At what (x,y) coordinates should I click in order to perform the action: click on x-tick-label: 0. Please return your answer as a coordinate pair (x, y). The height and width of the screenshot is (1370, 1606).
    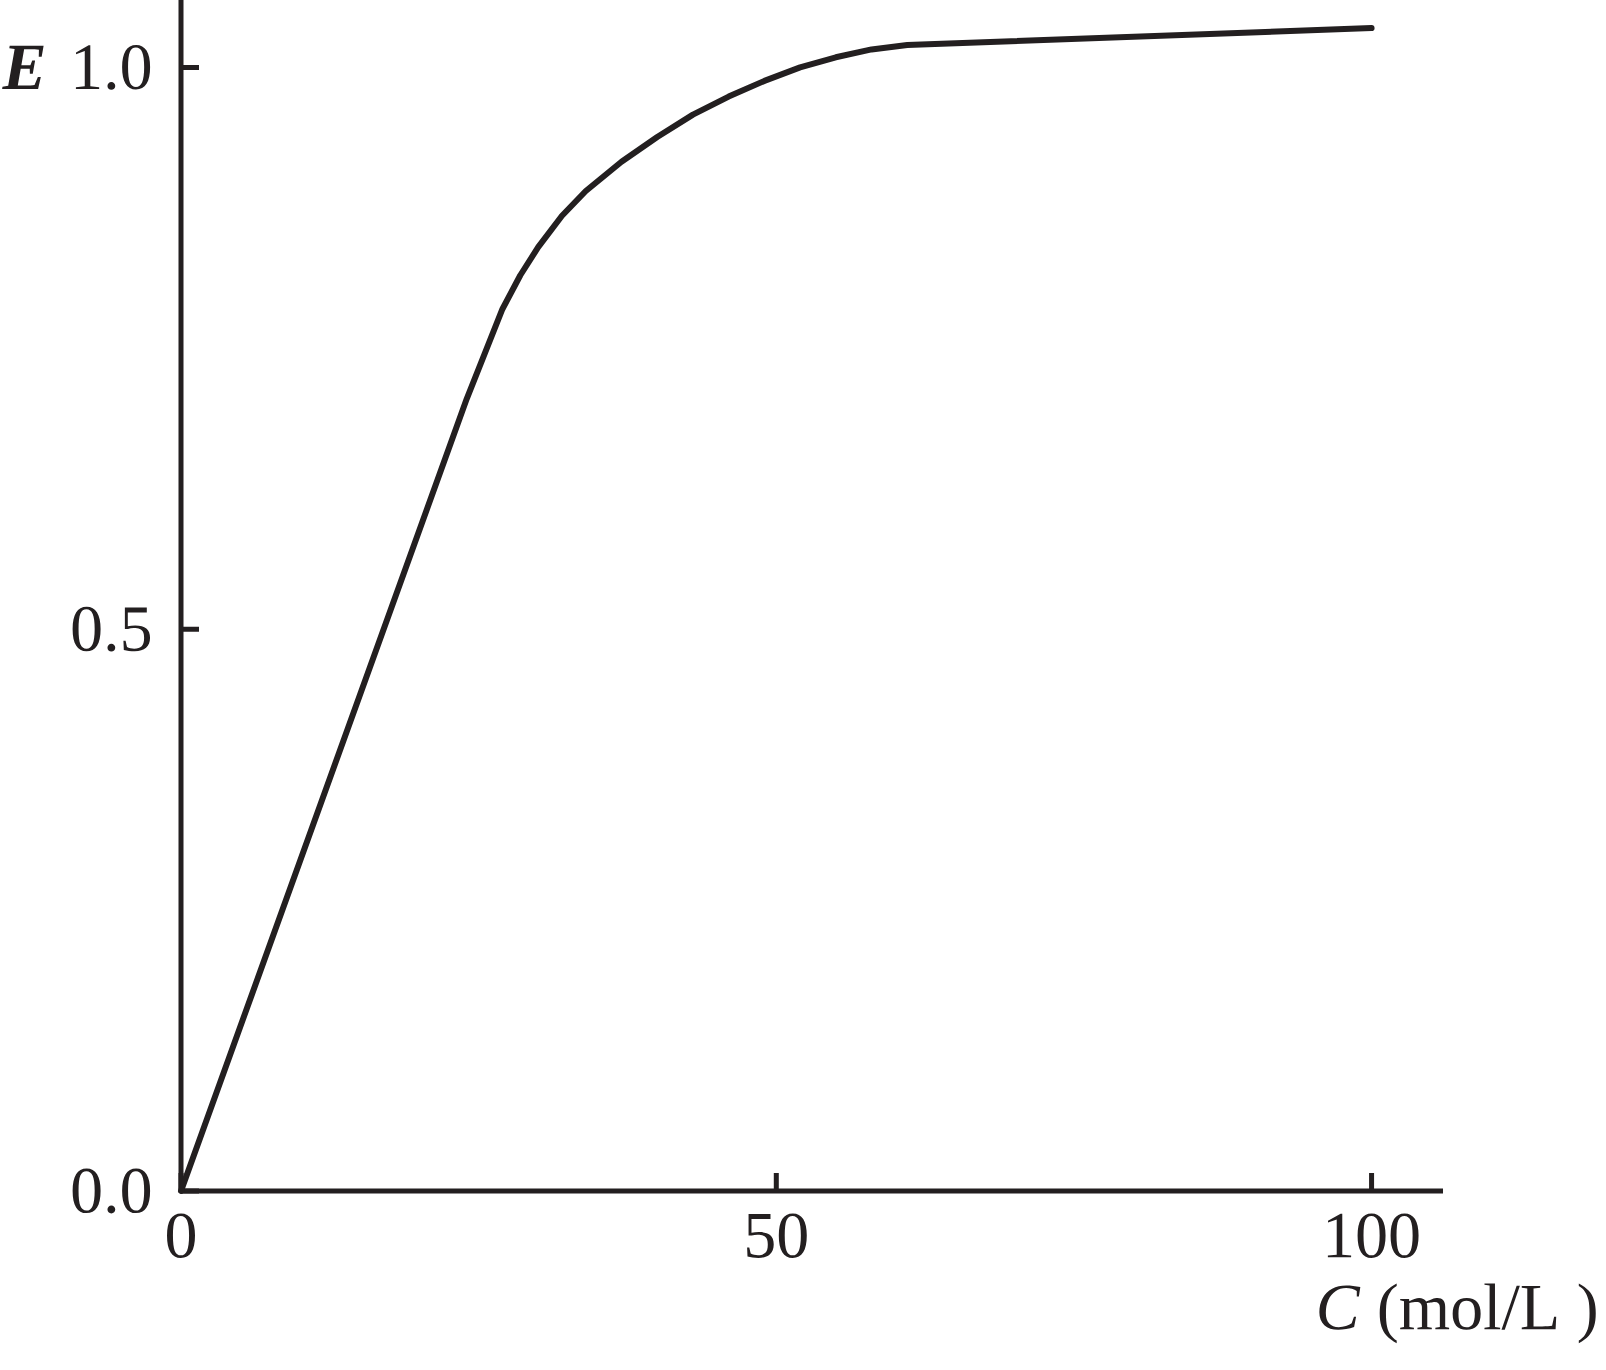
    Looking at the image, I should click on (181, 1235).